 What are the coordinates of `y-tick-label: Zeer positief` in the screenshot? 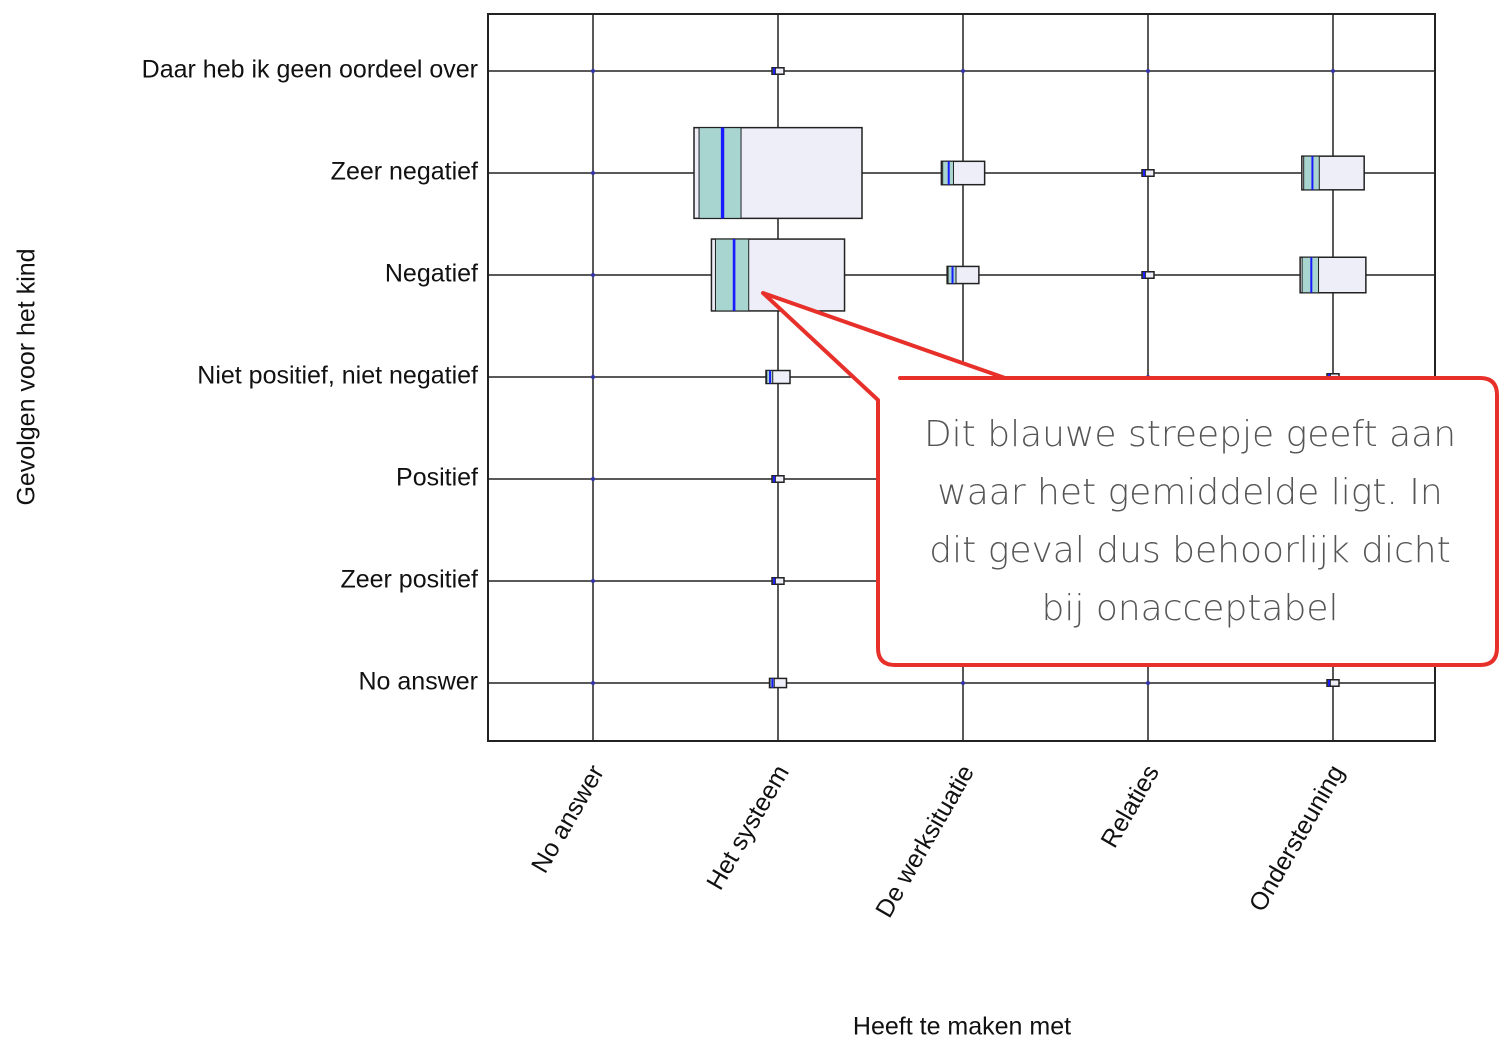 It's located at (409, 580).